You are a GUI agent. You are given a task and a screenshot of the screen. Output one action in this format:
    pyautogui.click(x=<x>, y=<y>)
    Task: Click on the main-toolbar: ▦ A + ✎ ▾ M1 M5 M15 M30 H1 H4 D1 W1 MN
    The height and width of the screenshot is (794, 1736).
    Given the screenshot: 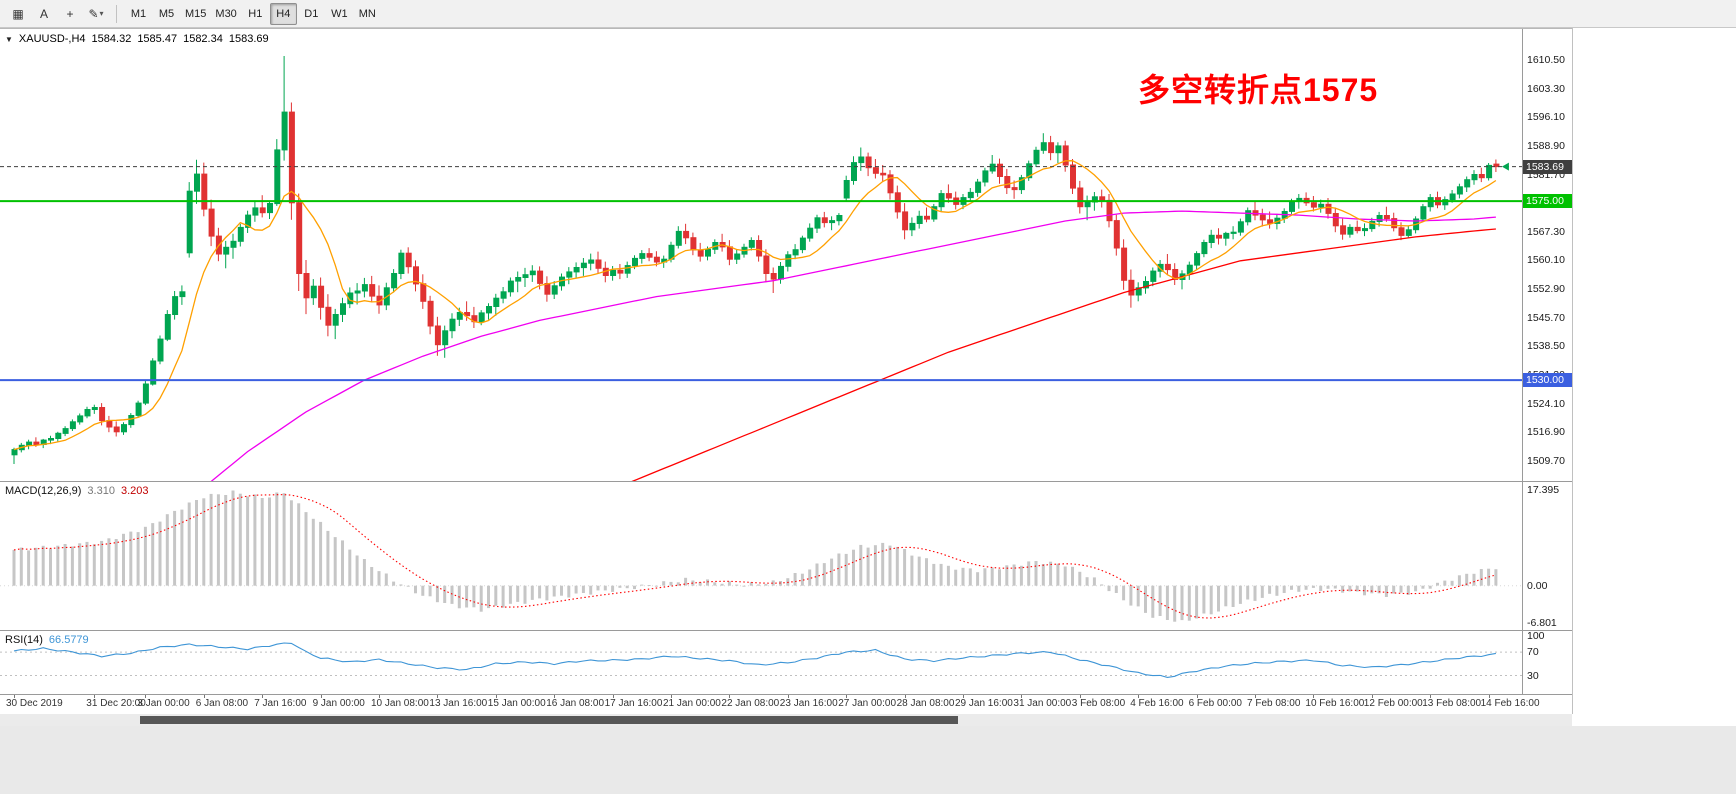 What is the action you would take?
    pyautogui.click(x=868, y=14)
    